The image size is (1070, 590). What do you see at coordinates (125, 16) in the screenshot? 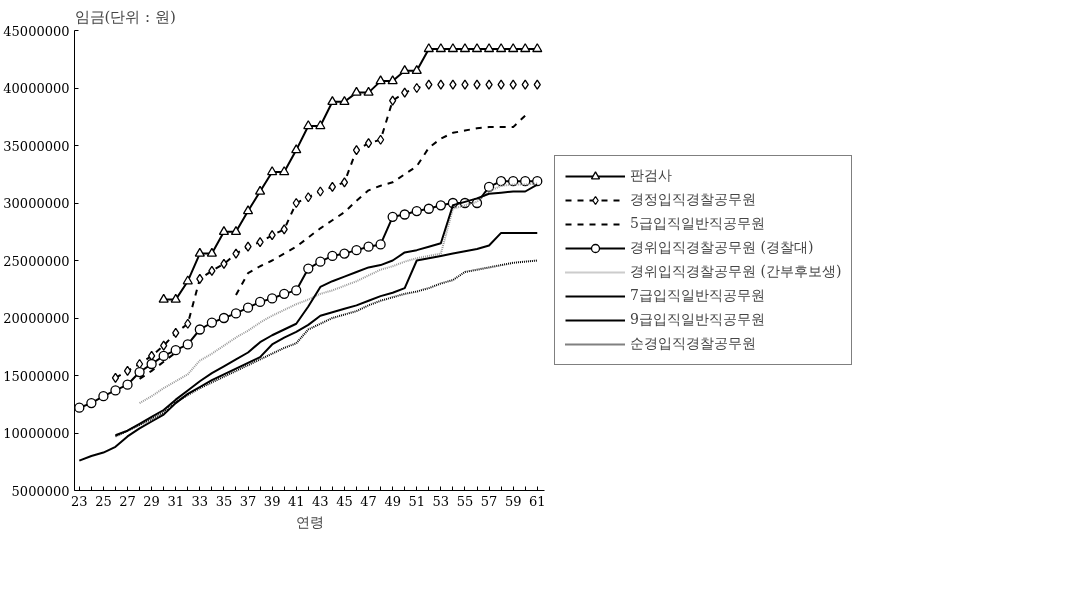
I see `y-axis-title: 임금(단위 : 원)` at bounding box center [125, 16].